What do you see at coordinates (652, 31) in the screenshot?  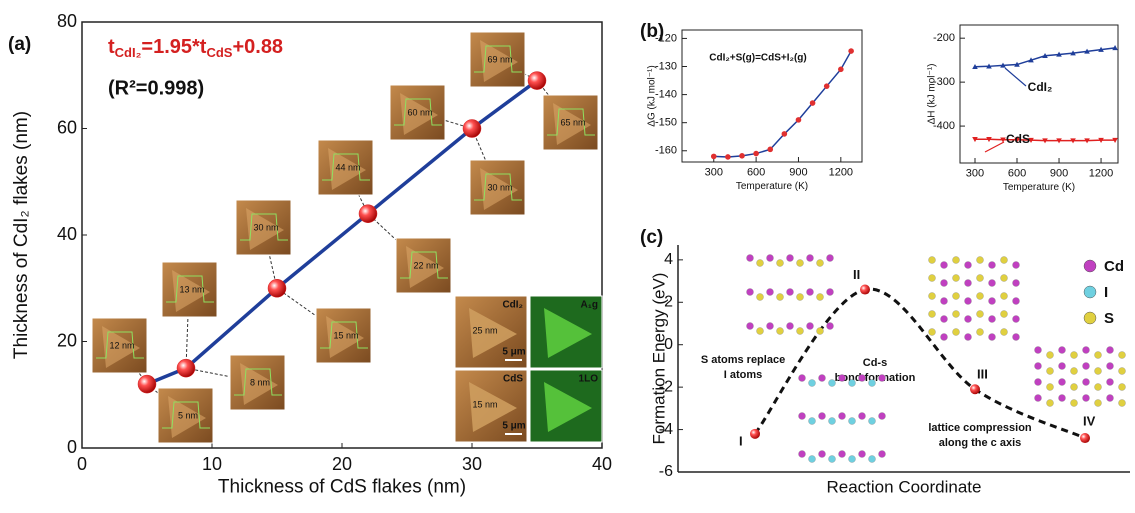 I see `panel-label: (b)` at bounding box center [652, 31].